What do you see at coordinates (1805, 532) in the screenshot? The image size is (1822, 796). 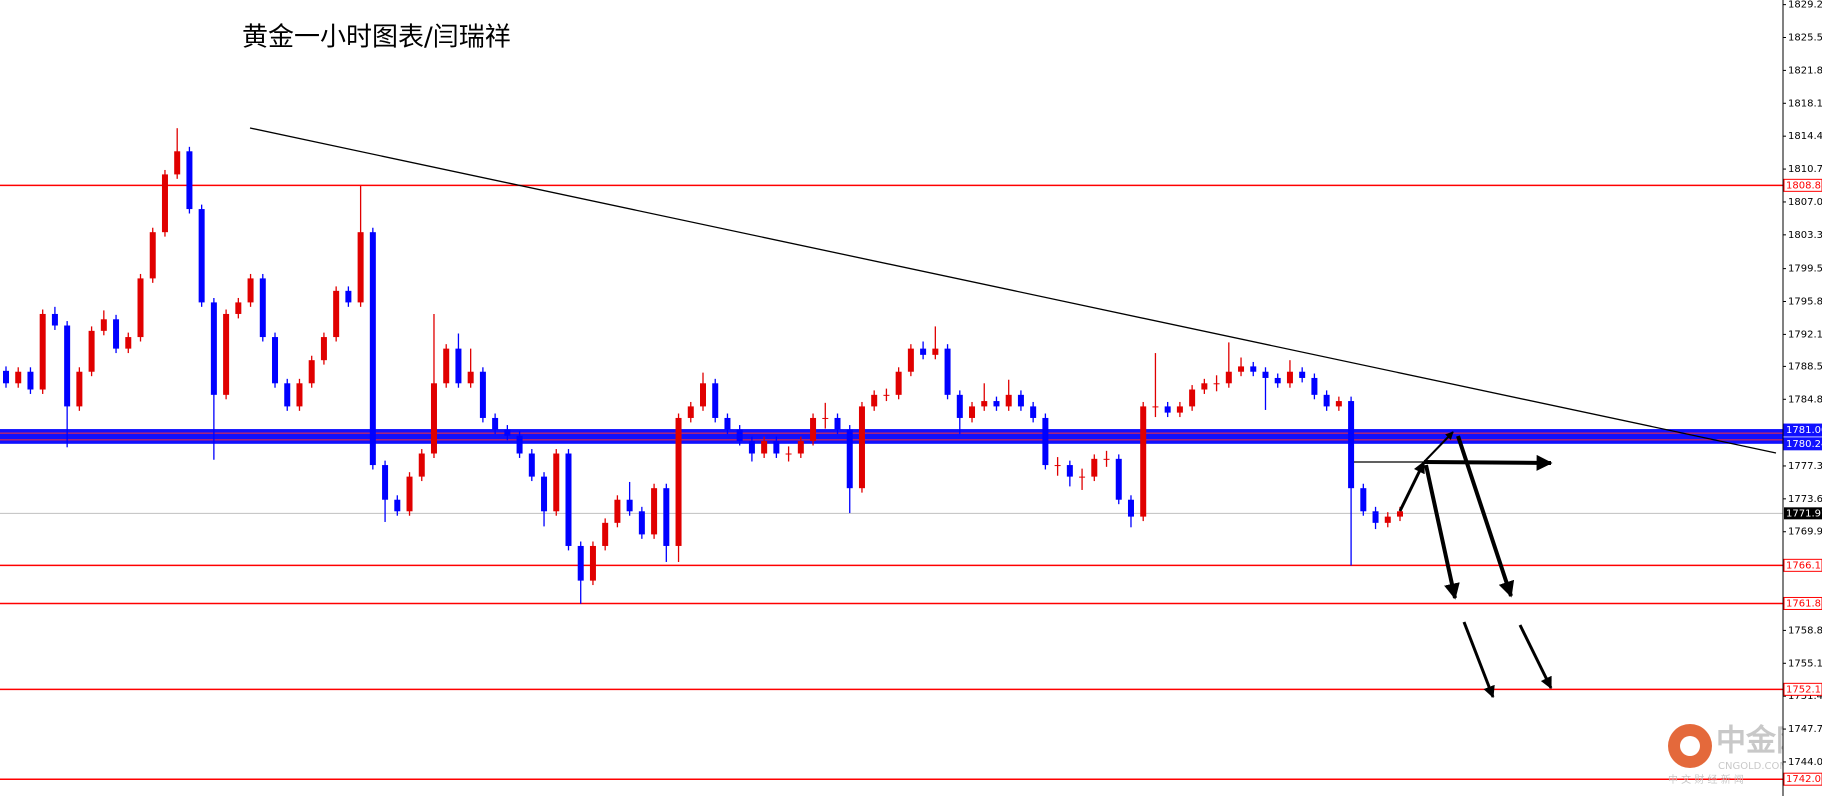 I see `y-tick-label: 1769.90` at bounding box center [1805, 532].